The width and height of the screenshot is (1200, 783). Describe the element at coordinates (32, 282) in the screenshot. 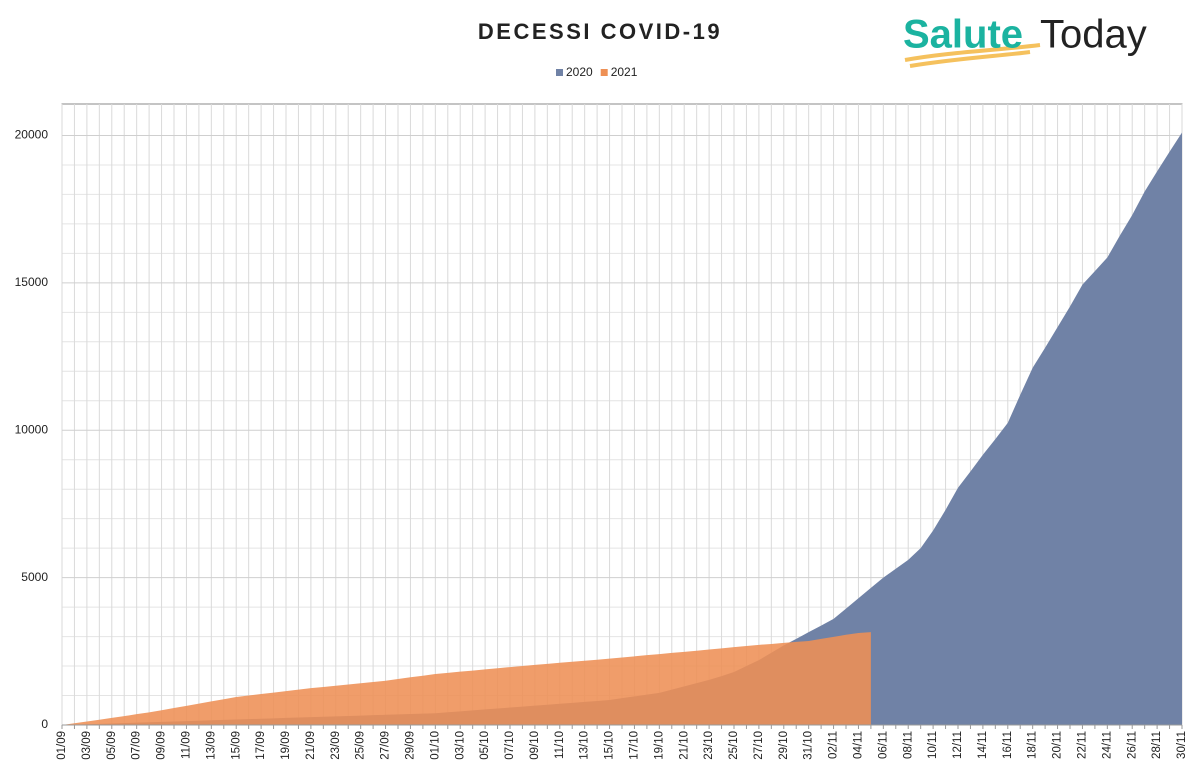

I see `y-tick-label: 15000` at that location.